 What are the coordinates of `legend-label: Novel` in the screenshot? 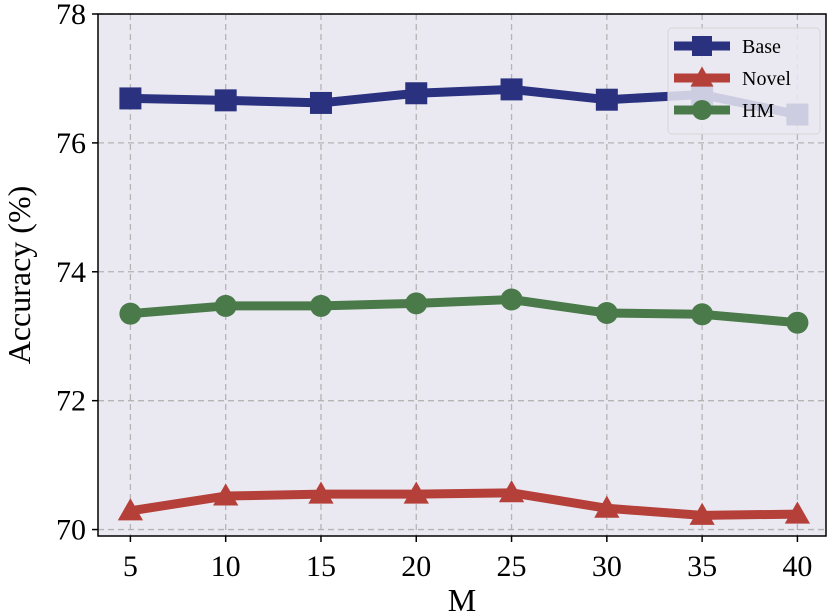 It's located at (766, 79).